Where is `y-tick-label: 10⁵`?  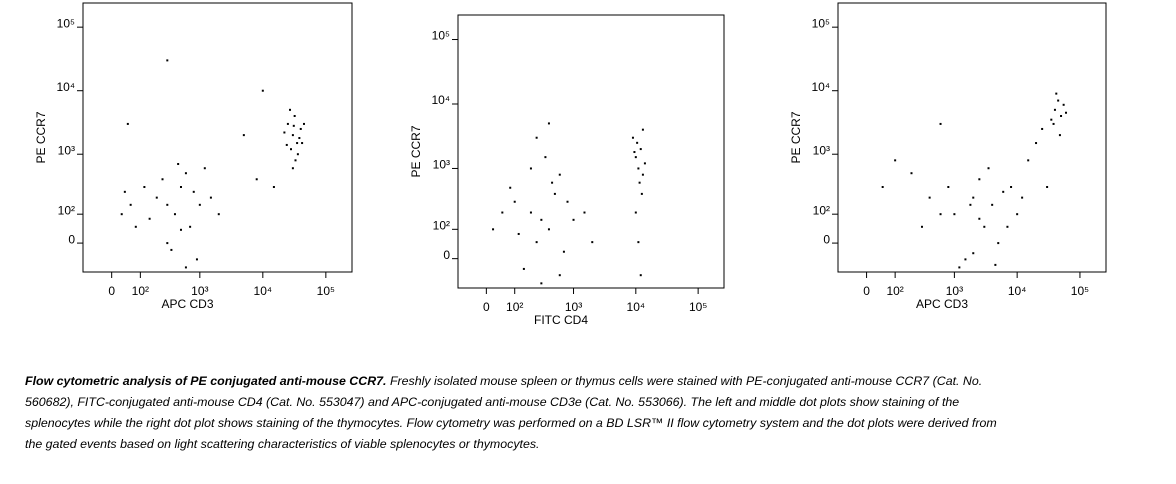
y-tick-label: 10⁵ is located at coordinates (821, 23).